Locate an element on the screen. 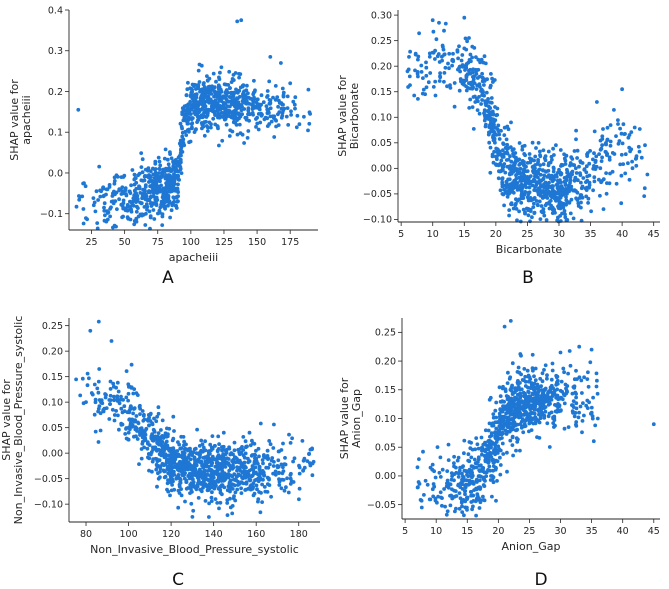 Image resolution: width=669 pixels, height=589 pixels. y-tick-label: −0.10 is located at coordinates (377, 220).